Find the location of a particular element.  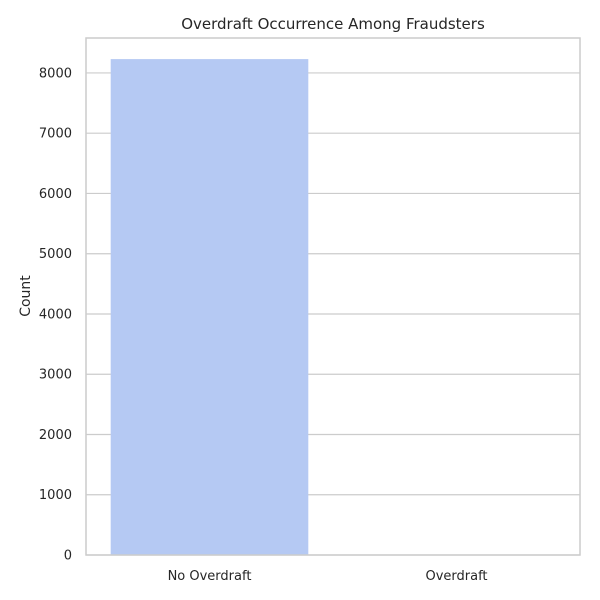

y-tick-label: 4000 is located at coordinates (55, 314).